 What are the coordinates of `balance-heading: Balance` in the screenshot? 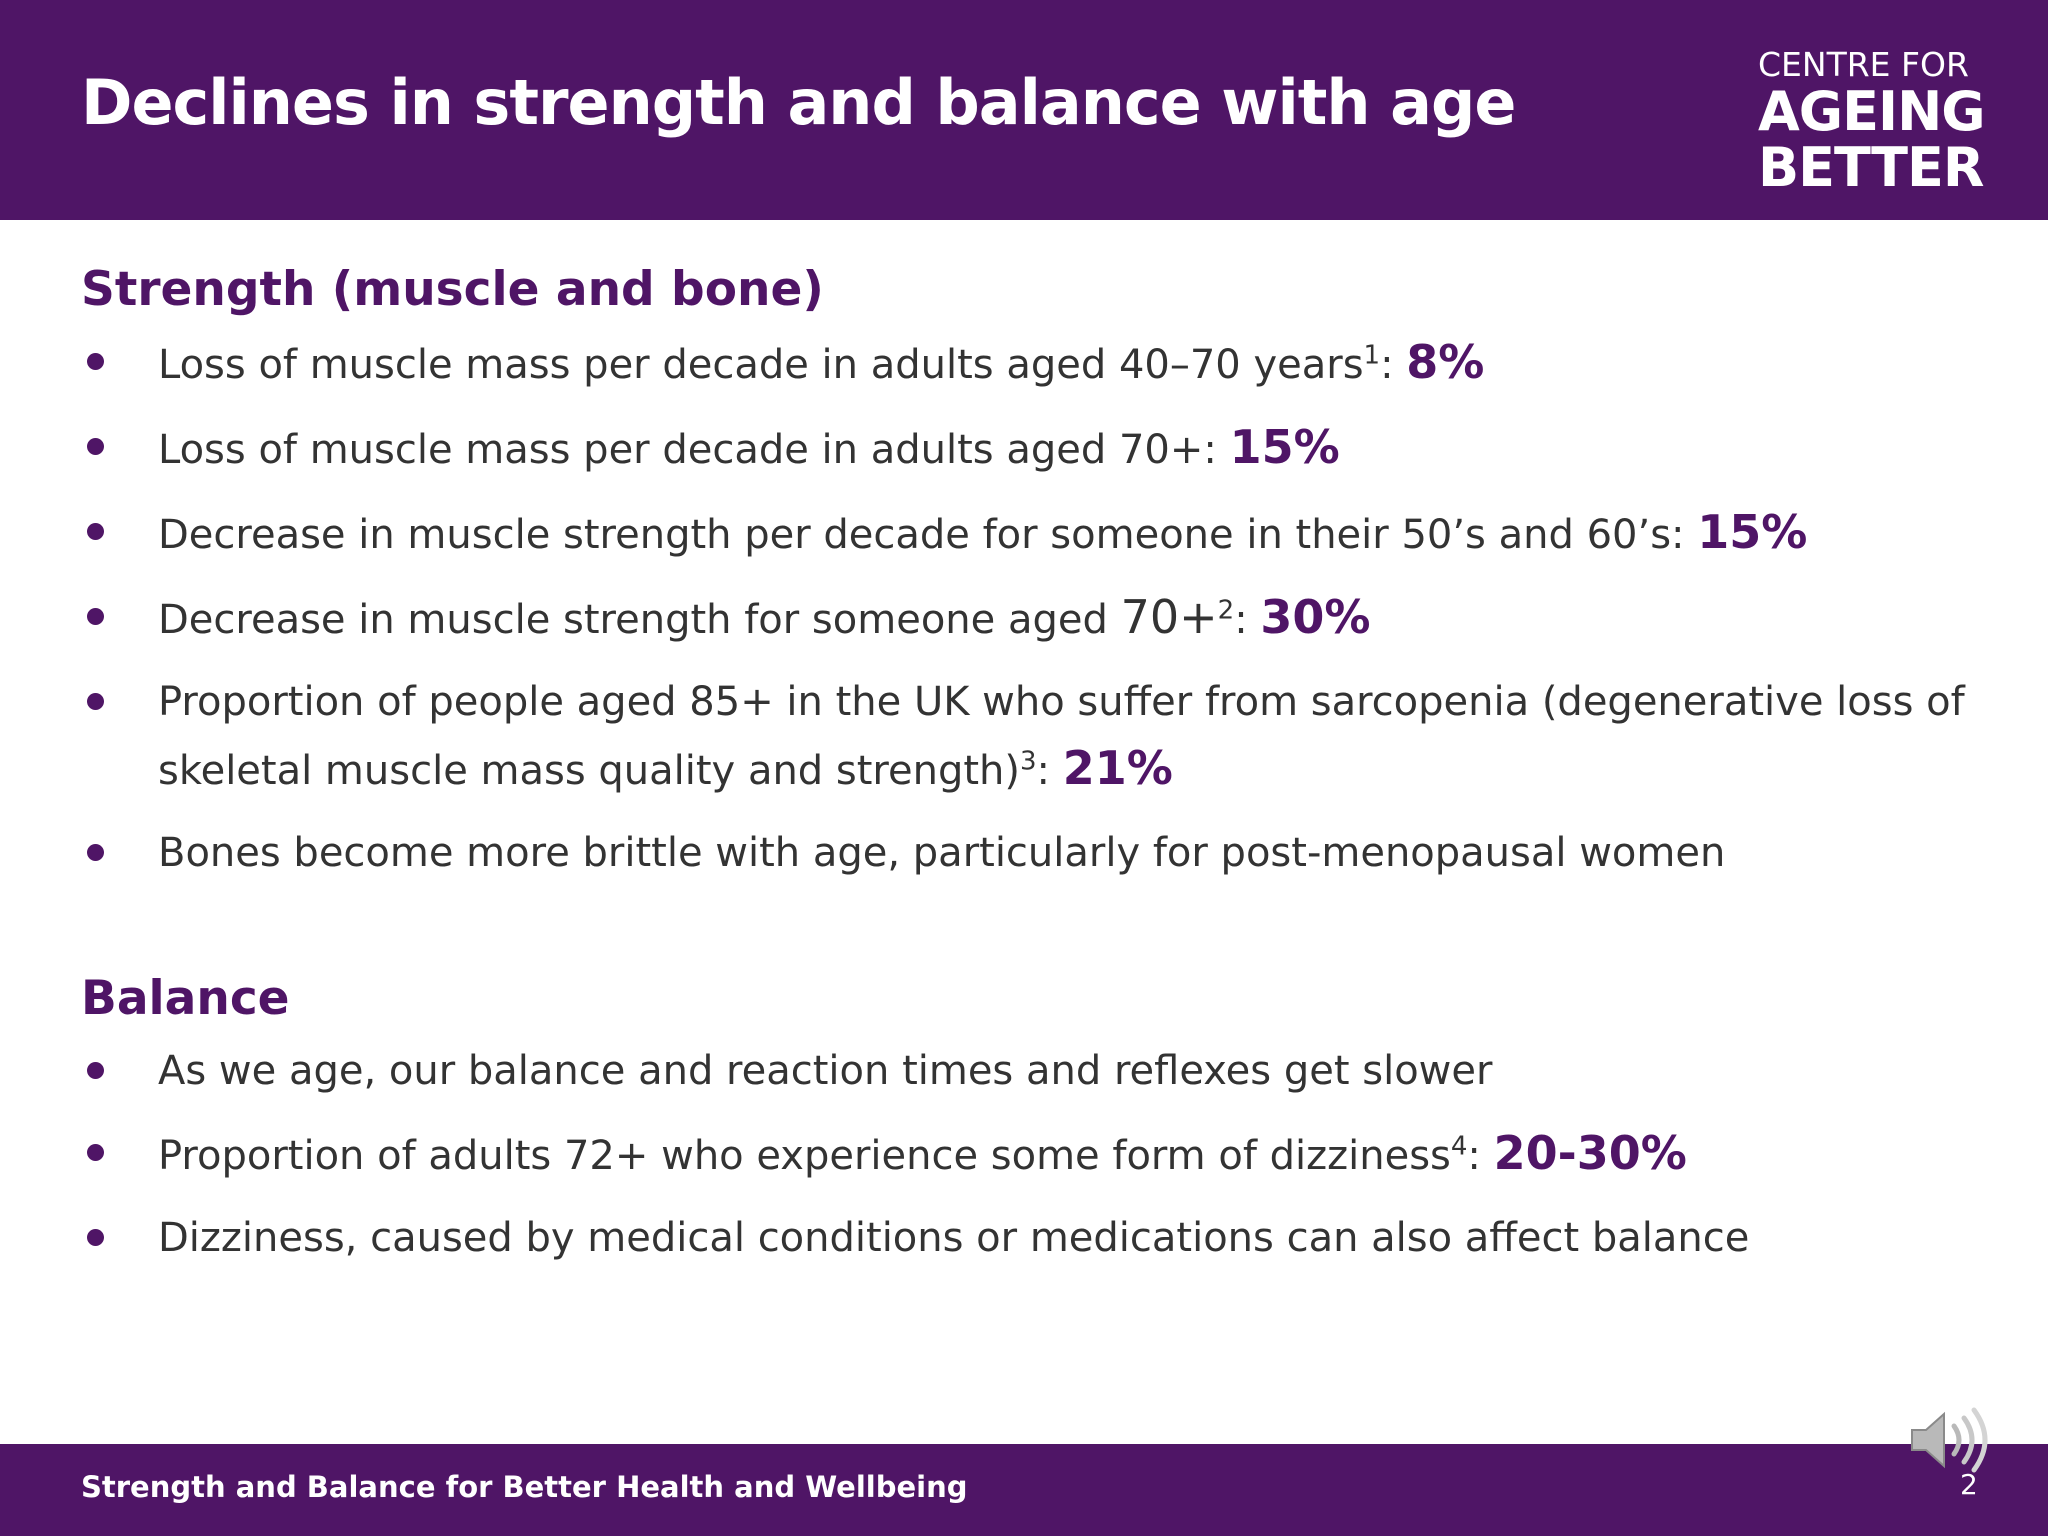 It's located at (185, 998).